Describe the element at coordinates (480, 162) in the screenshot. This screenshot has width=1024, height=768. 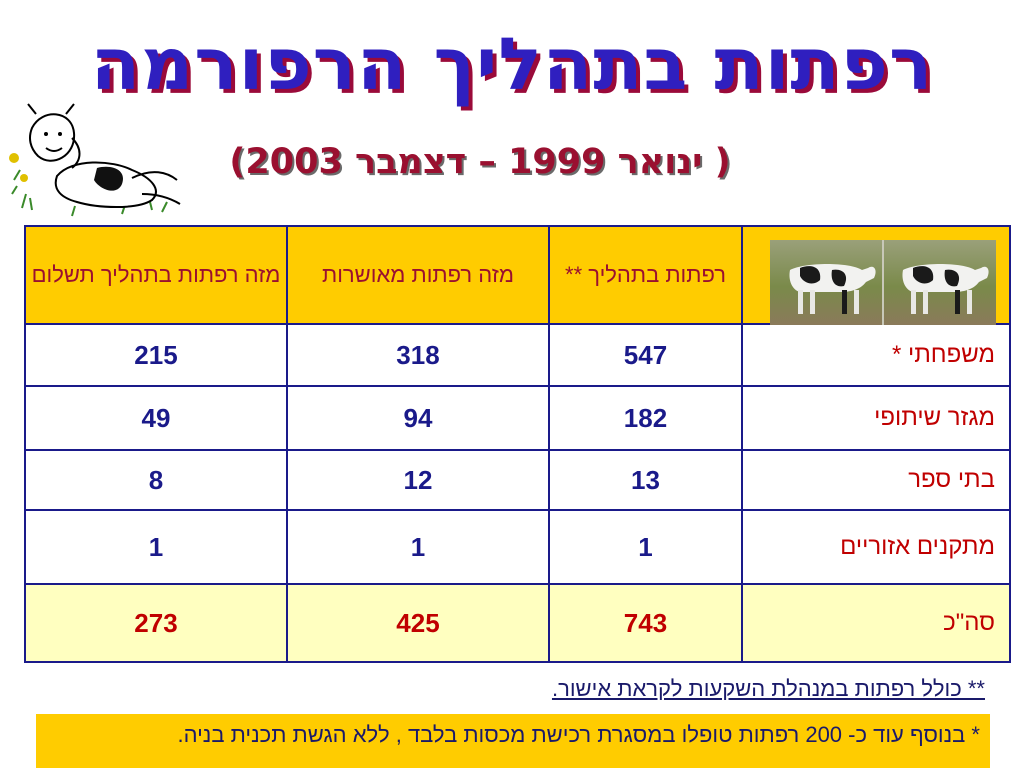
I see `slide-subtitle: ( ינואר 1999 – דצמבר 2003)` at that location.